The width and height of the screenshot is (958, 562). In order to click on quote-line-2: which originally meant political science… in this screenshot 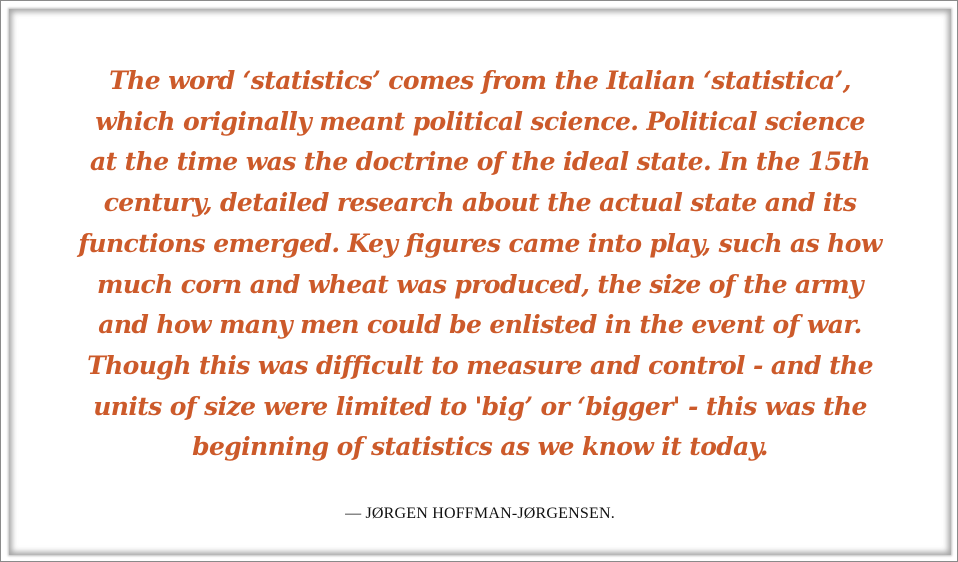, I will do `click(480, 121)`.